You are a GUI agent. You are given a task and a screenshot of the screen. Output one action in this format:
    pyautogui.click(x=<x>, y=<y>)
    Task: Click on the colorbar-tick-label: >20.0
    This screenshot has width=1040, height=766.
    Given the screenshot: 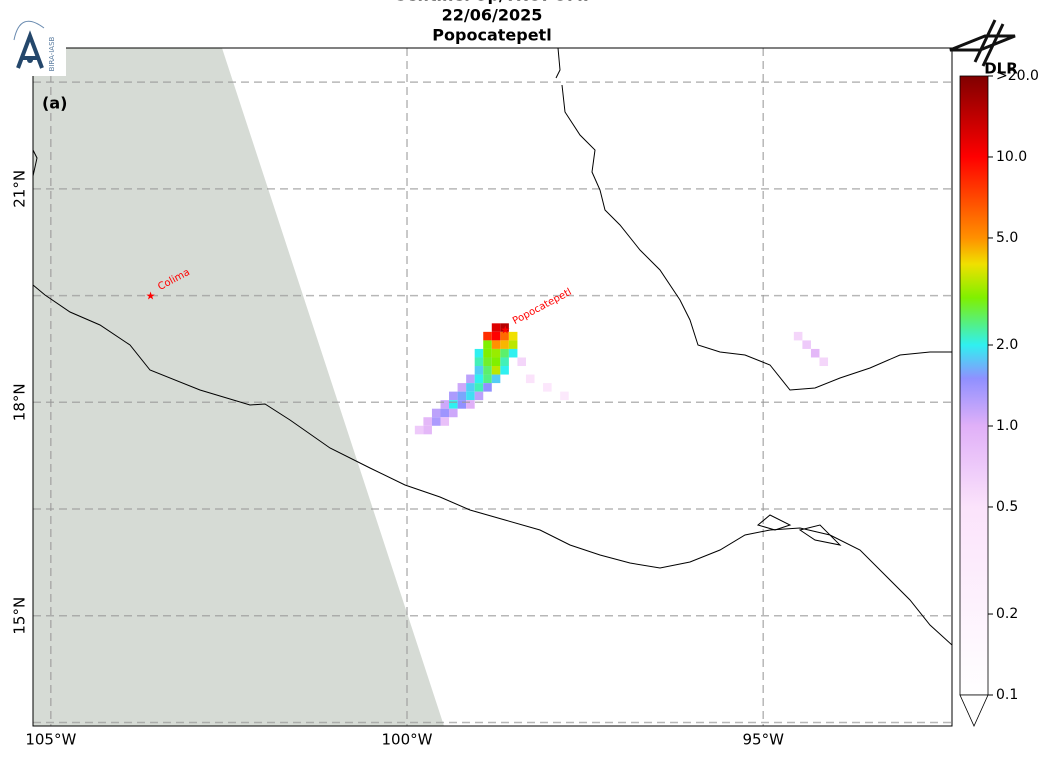 What is the action you would take?
    pyautogui.click(x=1017, y=76)
    